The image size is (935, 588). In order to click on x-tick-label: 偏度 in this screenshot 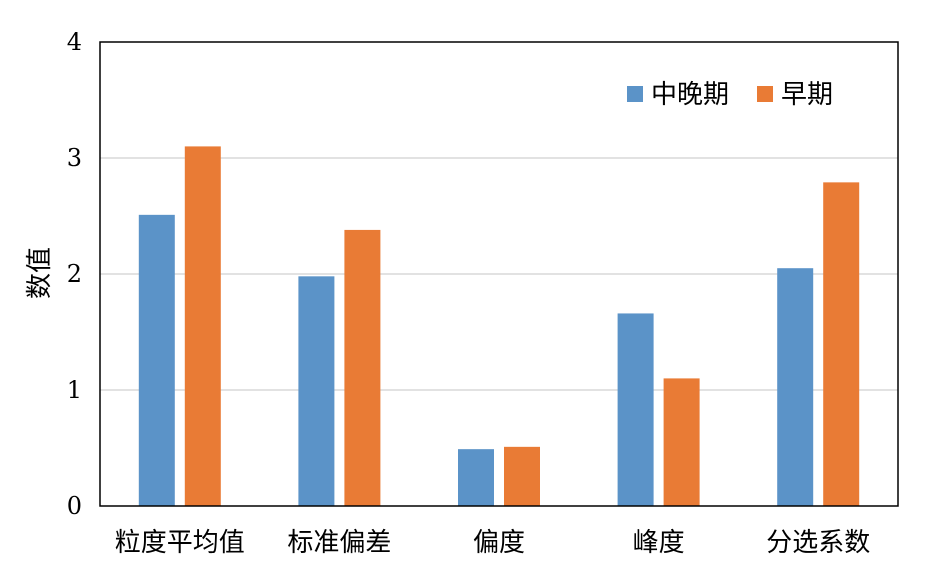, I will do `click(499, 543)`.